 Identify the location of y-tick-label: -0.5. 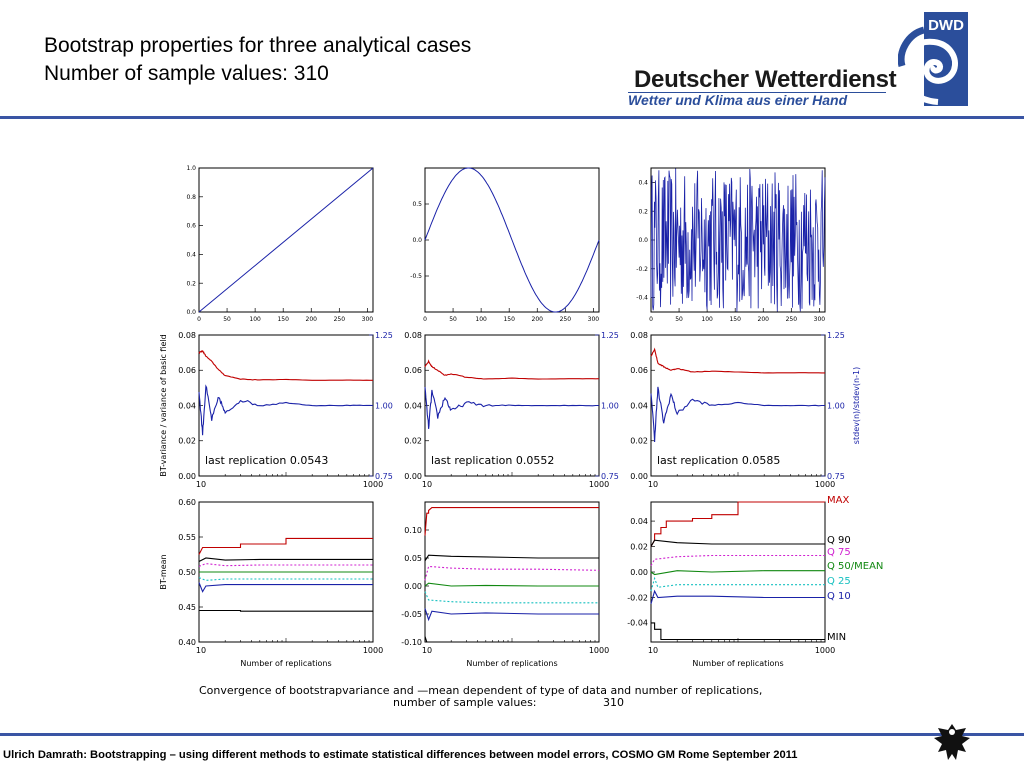
(416, 276).